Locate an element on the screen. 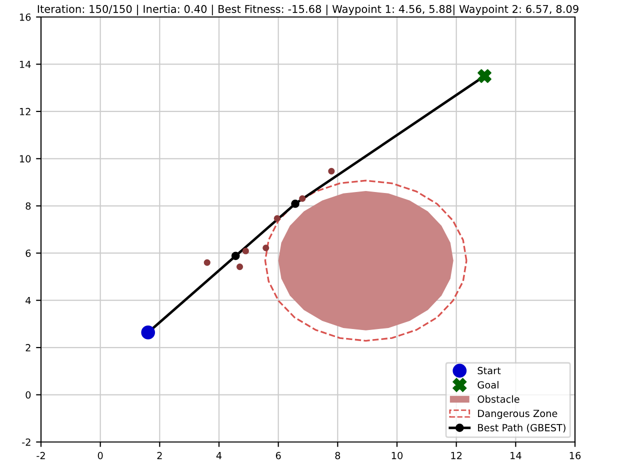  x-tick-label: 0 is located at coordinates (100, 456).